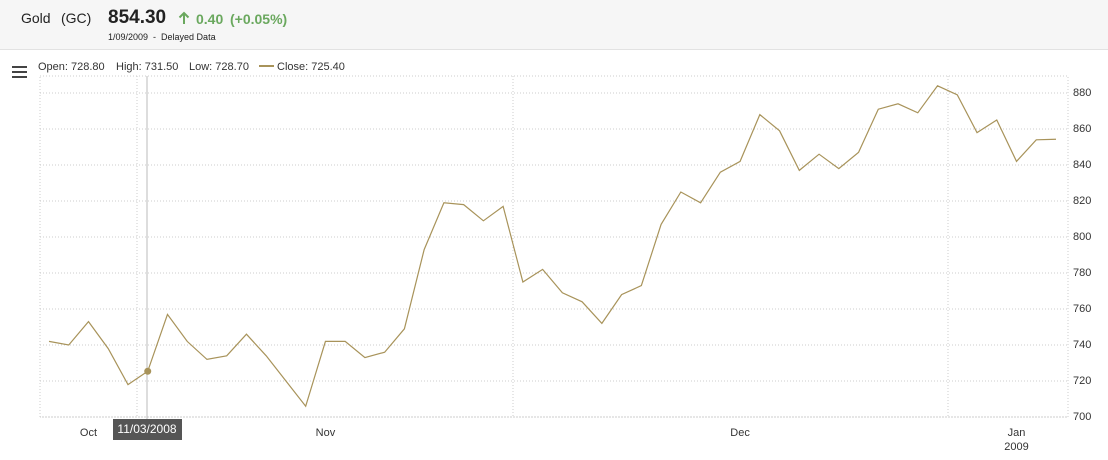  Describe the element at coordinates (1082, 273) in the screenshot. I see `y-tick-label: 780` at that location.